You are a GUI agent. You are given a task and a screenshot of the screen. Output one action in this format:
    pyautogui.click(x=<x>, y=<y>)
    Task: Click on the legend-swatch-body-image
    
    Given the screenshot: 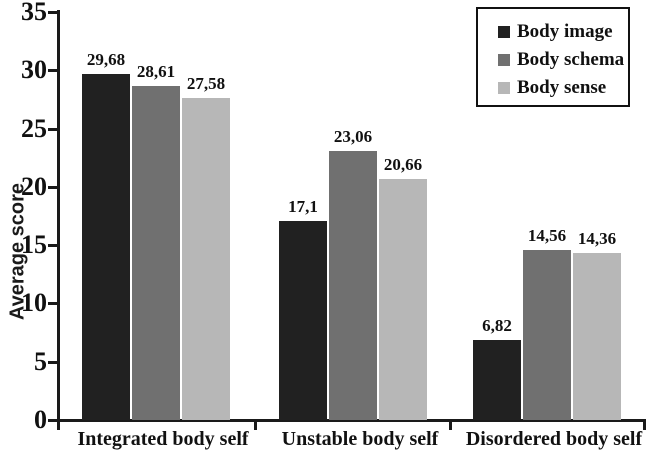 What is the action you would take?
    pyautogui.click(x=504, y=32)
    